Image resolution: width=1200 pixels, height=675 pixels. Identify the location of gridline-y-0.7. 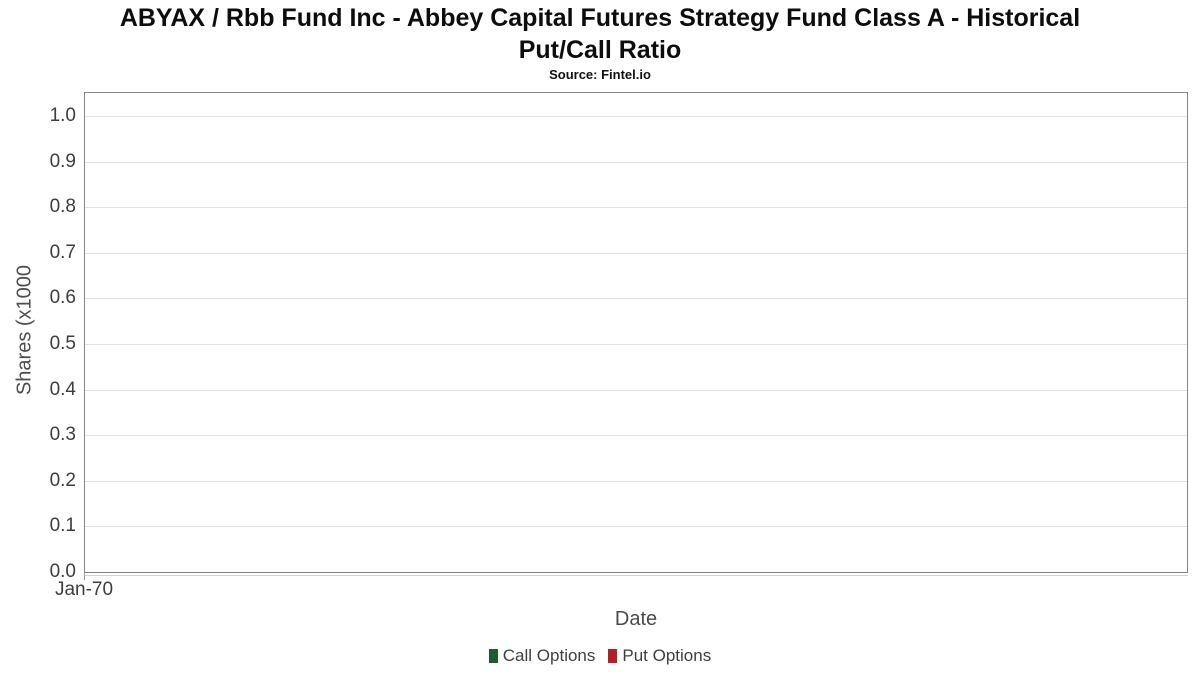
(636, 253).